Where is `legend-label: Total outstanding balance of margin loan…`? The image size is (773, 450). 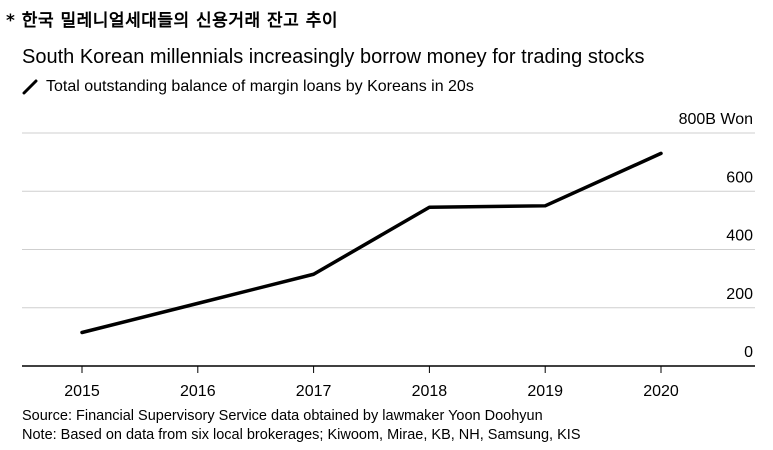 legend-label: Total outstanding balance of margin loan… is located at coordinates (260, 86).